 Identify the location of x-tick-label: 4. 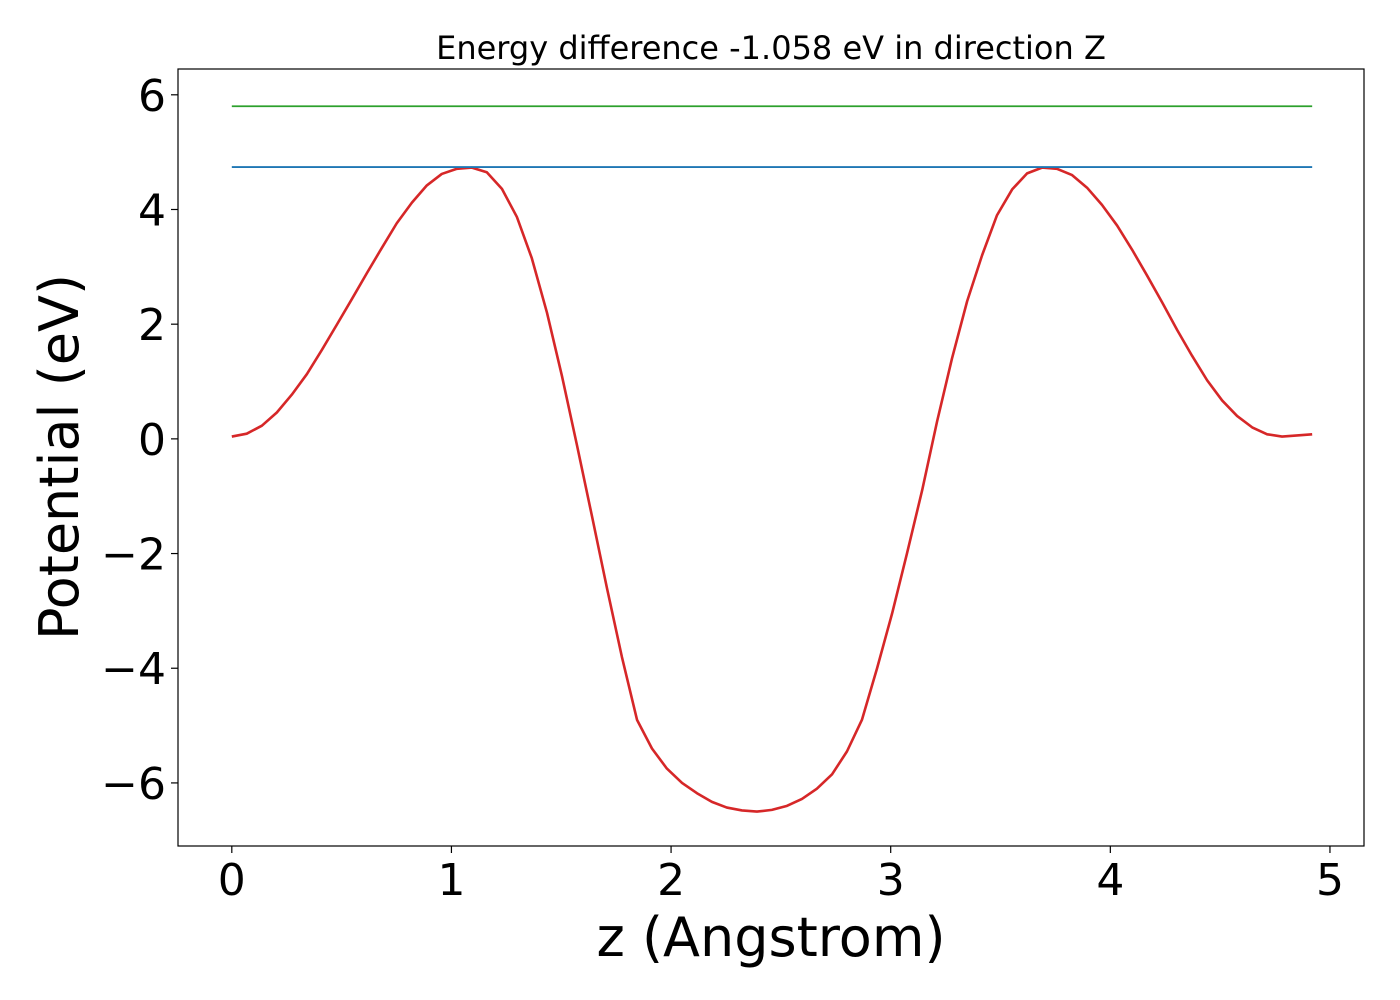
(1110, 880).